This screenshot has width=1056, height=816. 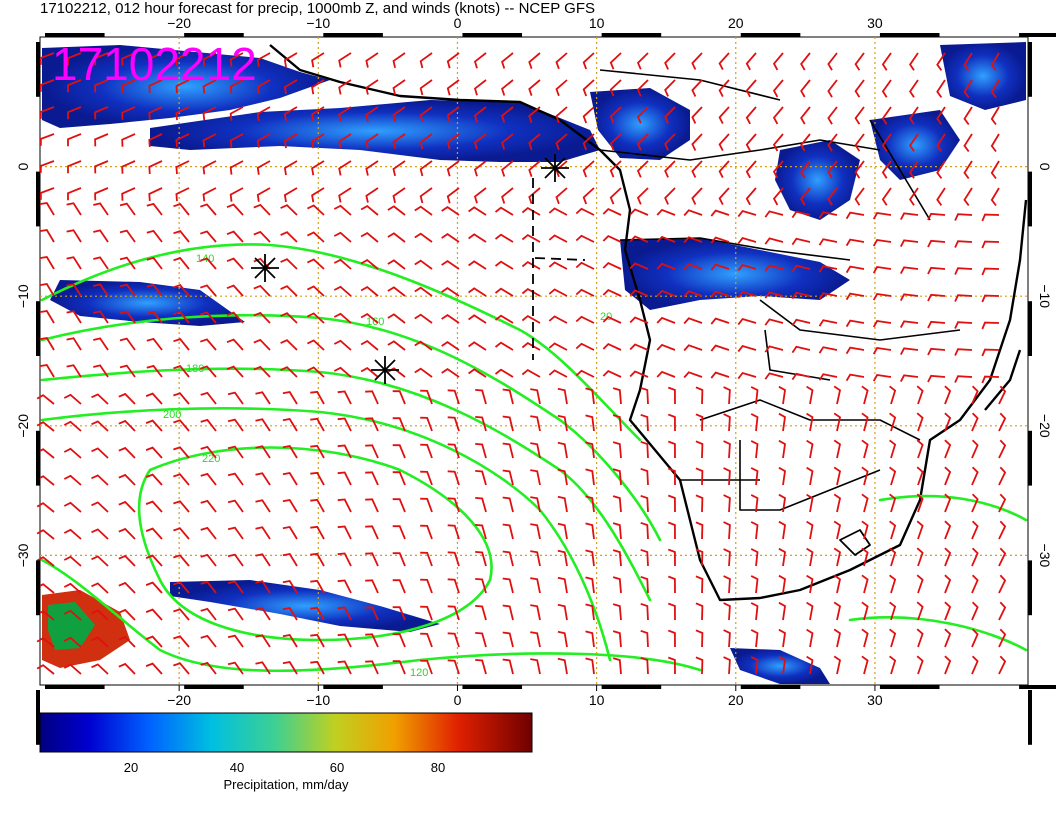 What do you see at coordinates (23, 426) in the screenshot?
I see `y-tick-label-left: −20` at bounding box center [23, 426].